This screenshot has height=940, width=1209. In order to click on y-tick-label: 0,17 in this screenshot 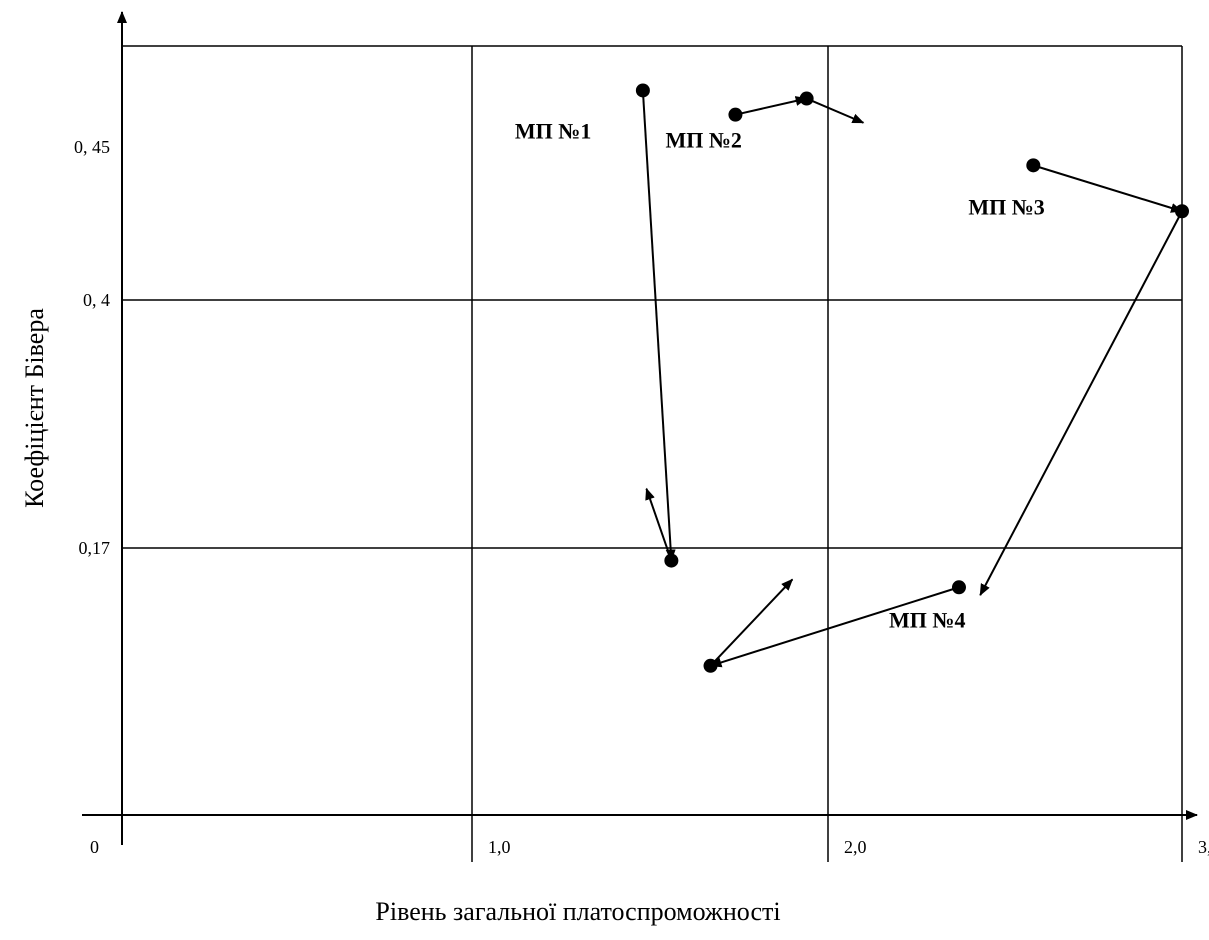, I will do `click(95, 548)`.